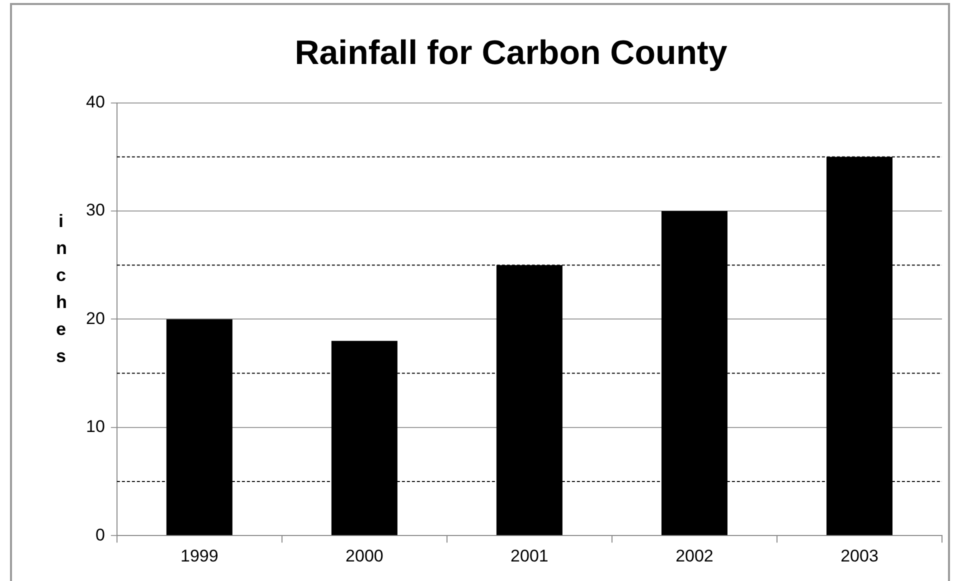  I want to click on y-tick-label: 20, so click(95, 318).